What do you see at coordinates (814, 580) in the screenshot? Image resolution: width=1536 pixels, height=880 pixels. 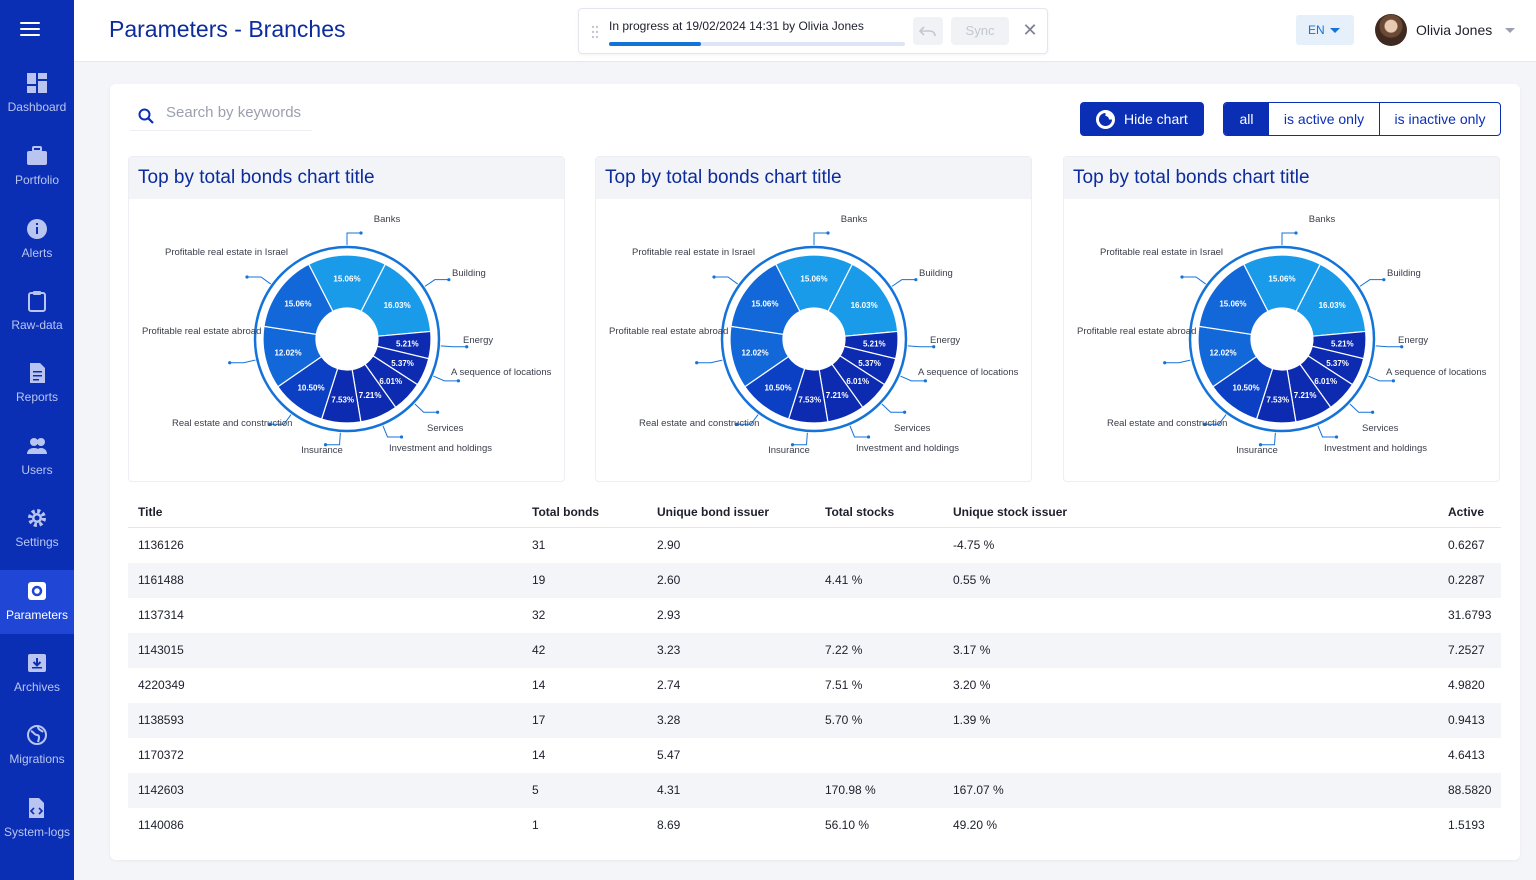 I see `table-row: 1161488 19 2.60 4.41 % 0.55 % 0.2287` at bounding box center [814, 580].